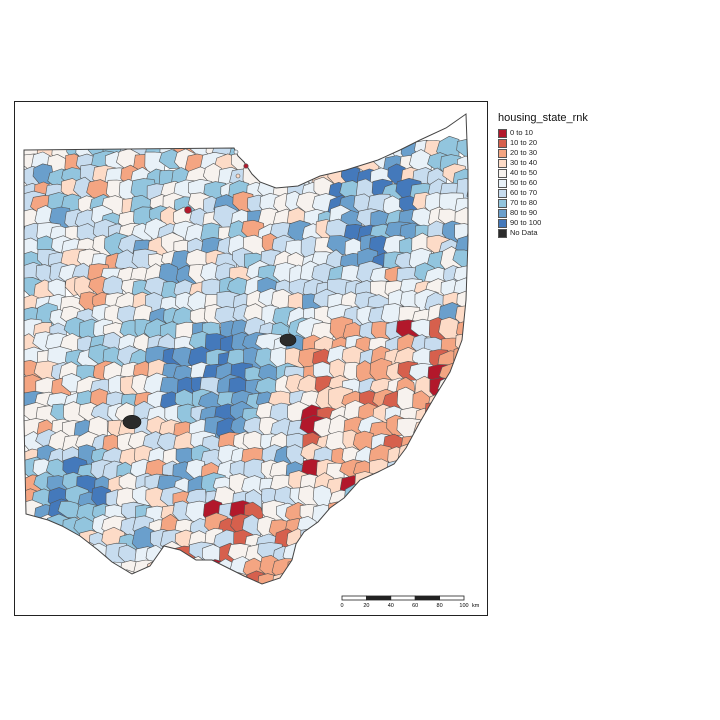 The height and width of the screenshot is (720, 720). Describe the element at coordinates (543, 143) in the screenshot. I see `legend-item: 10 to 20` at that location.